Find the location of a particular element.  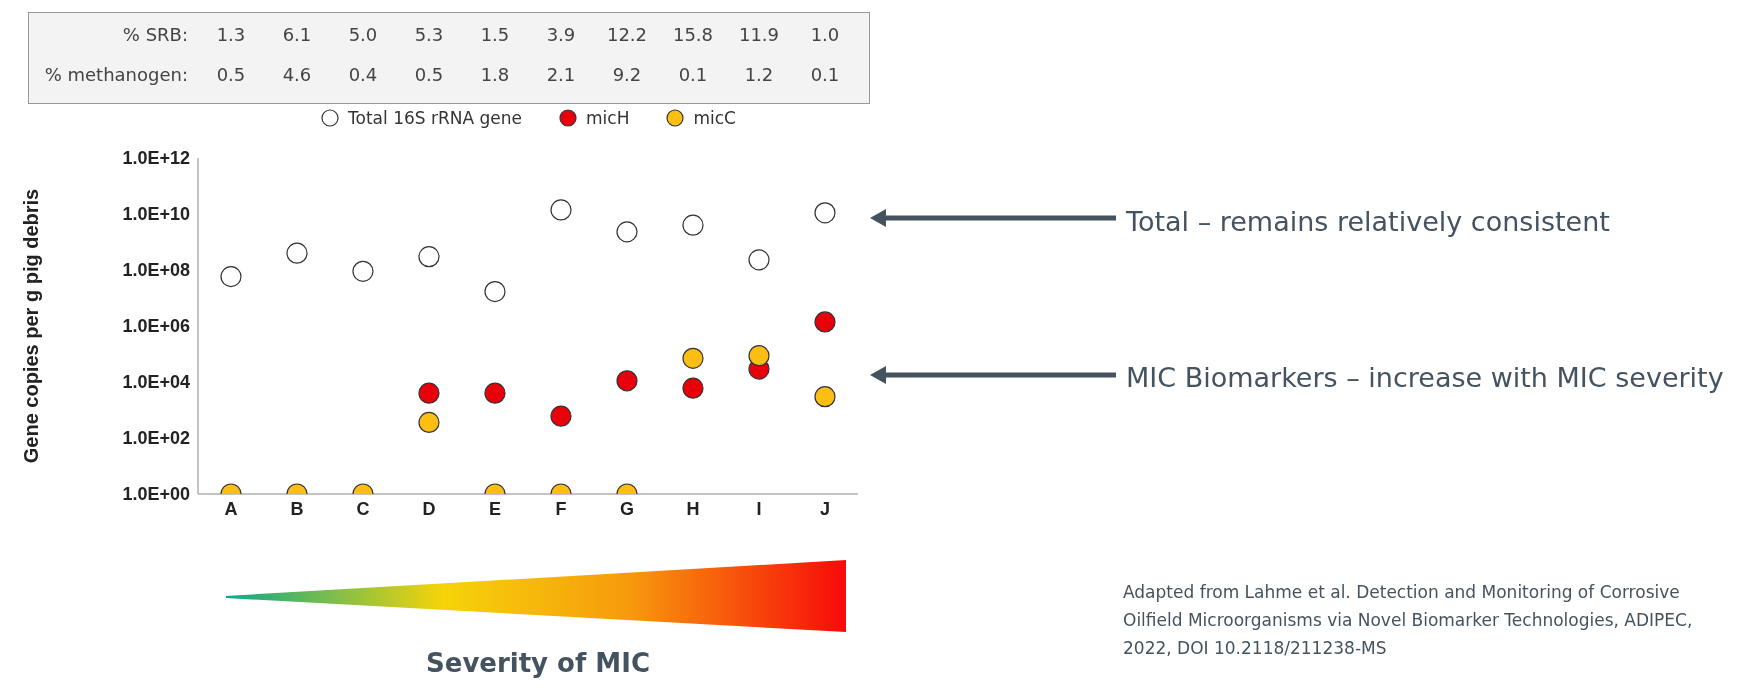

x-tick-label: D is located at coordinates (429, 508).